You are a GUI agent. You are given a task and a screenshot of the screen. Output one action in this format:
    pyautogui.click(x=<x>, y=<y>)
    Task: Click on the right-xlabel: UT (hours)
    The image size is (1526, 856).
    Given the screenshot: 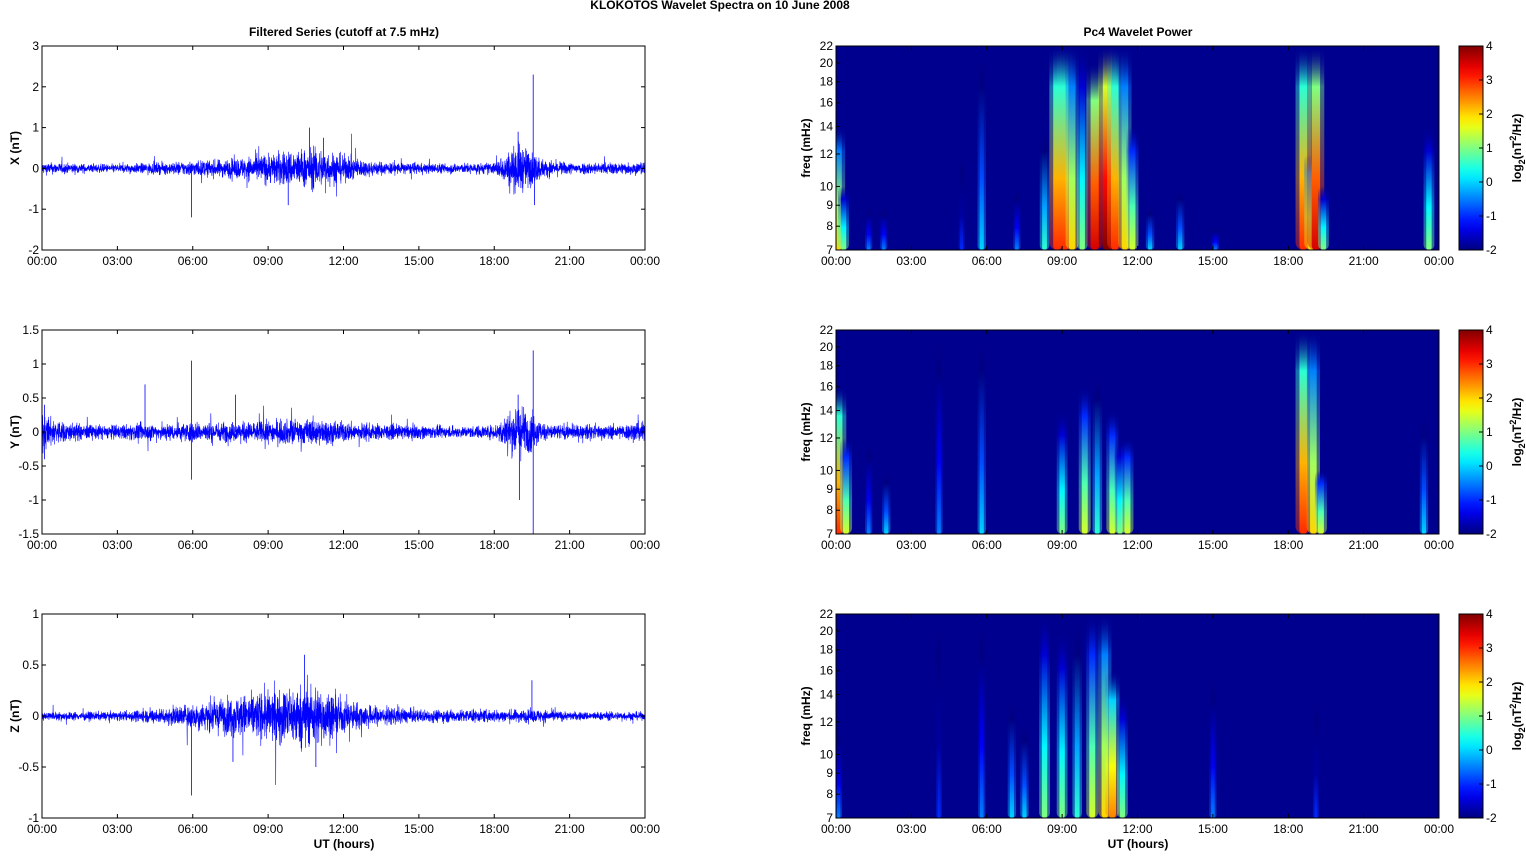 What is the action you would take?
    pyautogui.click(x=1138, y=844)
    